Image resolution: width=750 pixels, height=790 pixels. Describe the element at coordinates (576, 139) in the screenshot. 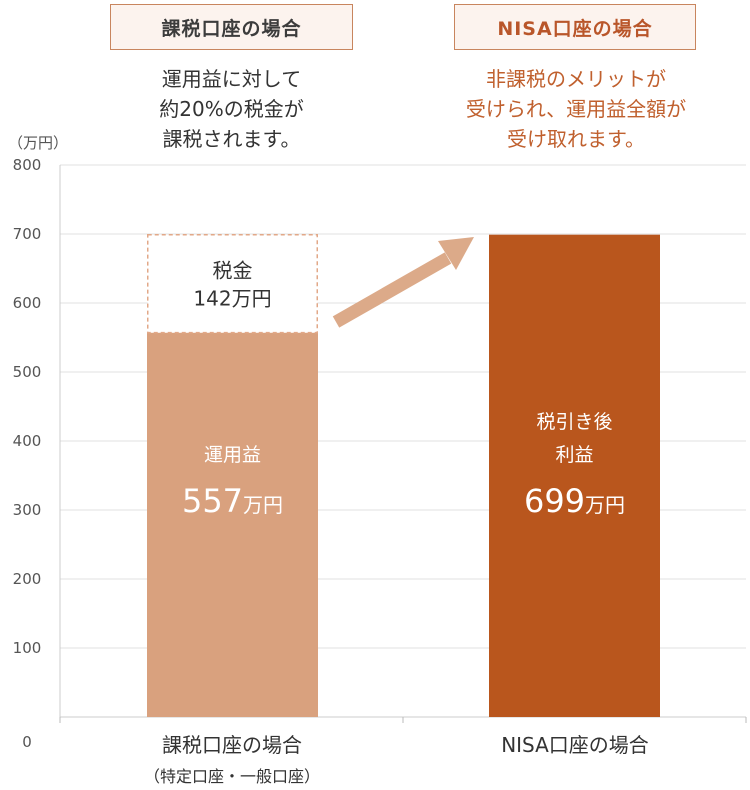

I see `nisa-description-line: 受け取れます。` at that location.